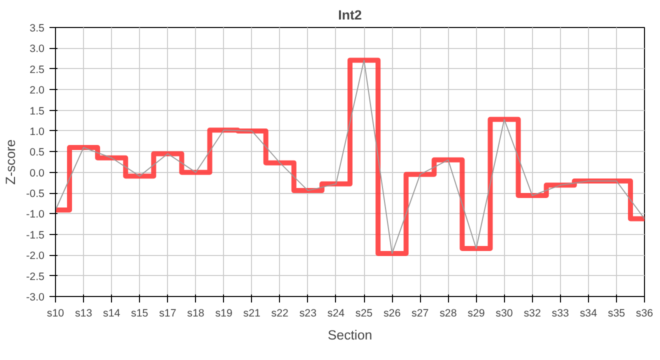  I want to click on y-tick-label: 1.5, so click(37, 111).